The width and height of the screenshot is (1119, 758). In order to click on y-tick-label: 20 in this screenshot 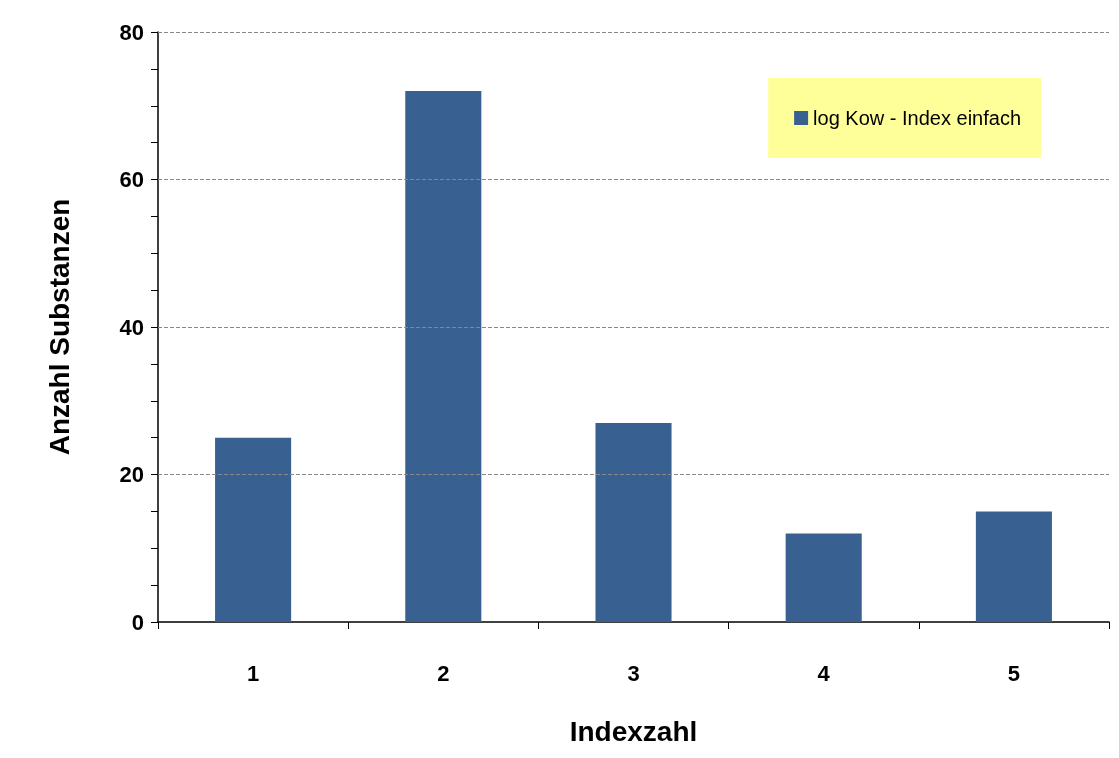, I will do `click(131, 474)`.